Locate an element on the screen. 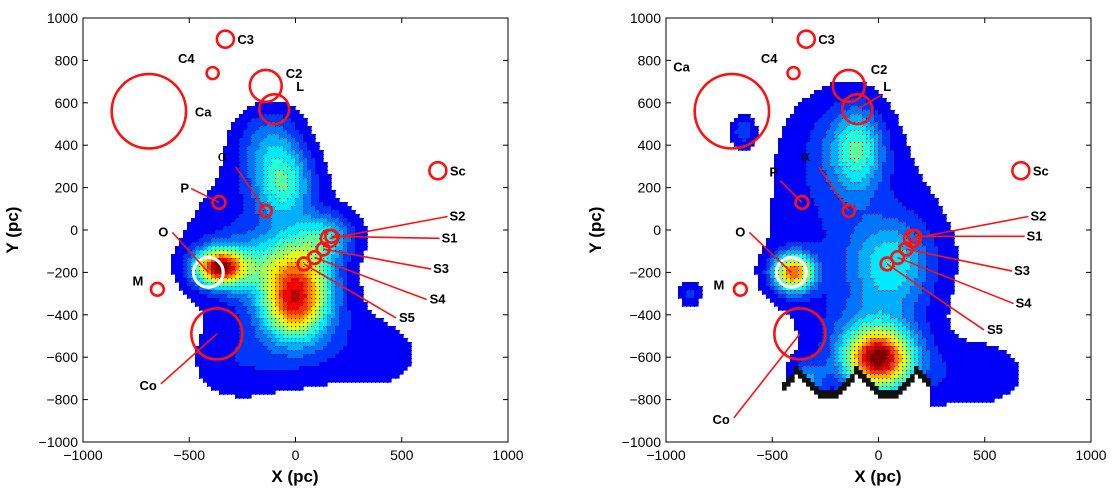 Image resolution: width=1117 pixels, height=495 pixels. label-o: O is located at coordinates (740, 231).